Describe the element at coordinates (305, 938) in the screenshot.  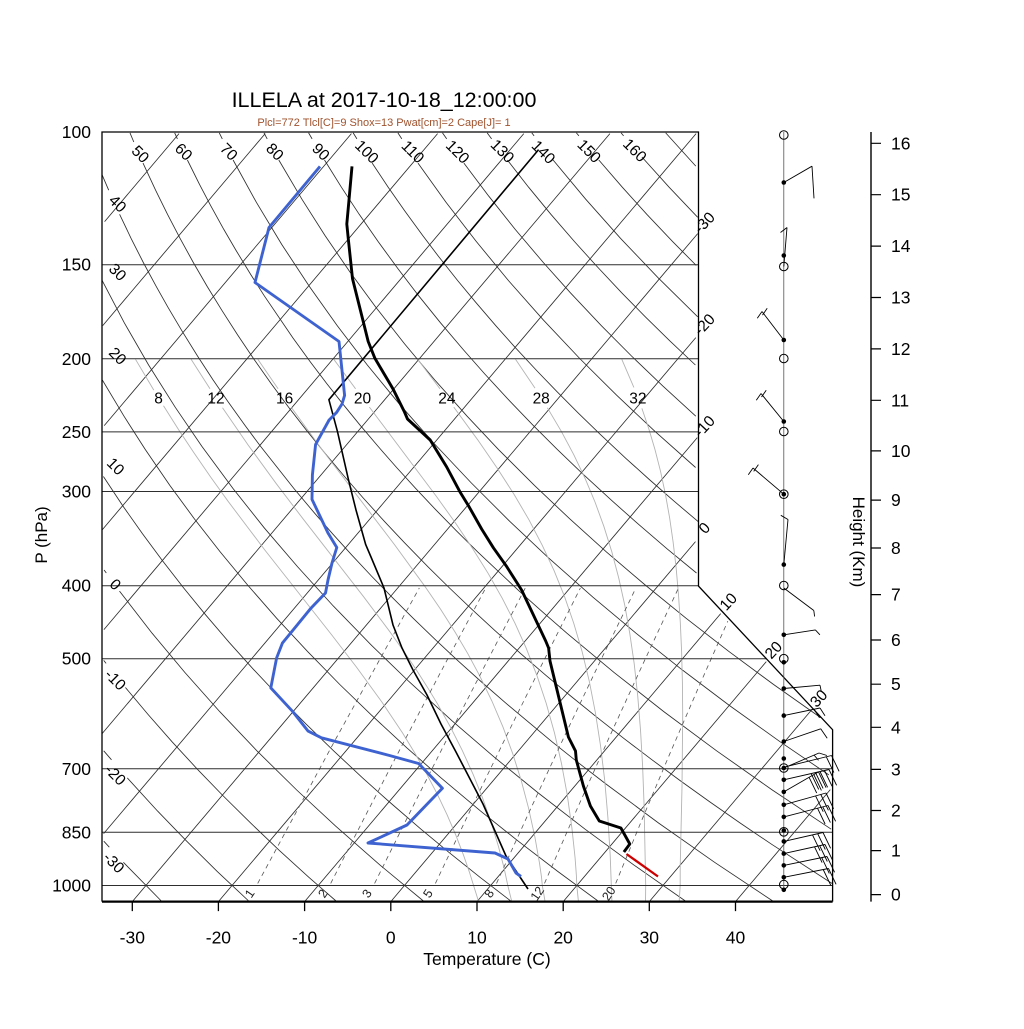
I see `svg-text: -10` at that location.